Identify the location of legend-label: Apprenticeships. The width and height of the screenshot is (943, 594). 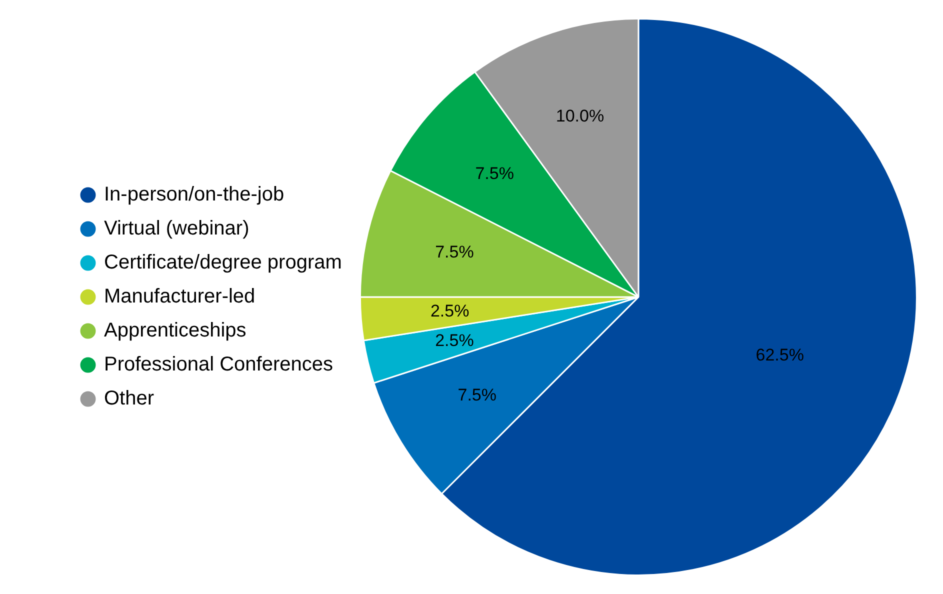
(175, 331).